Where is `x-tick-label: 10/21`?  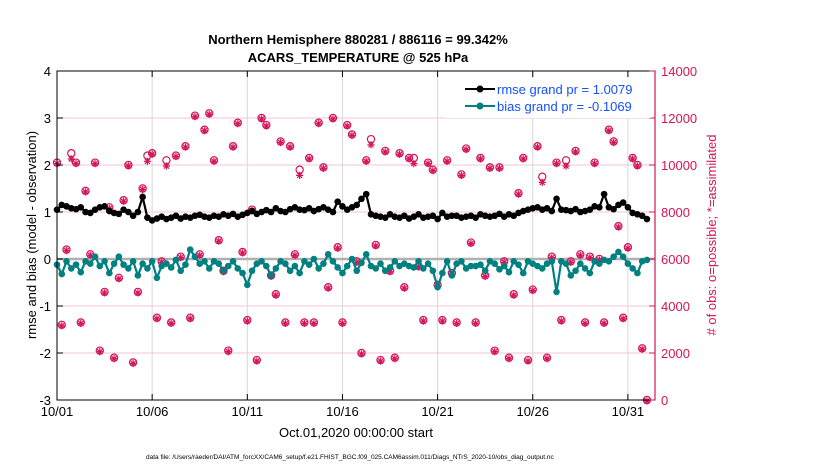
x-tick-label: 10/21 is located at coordinates (437, 411).